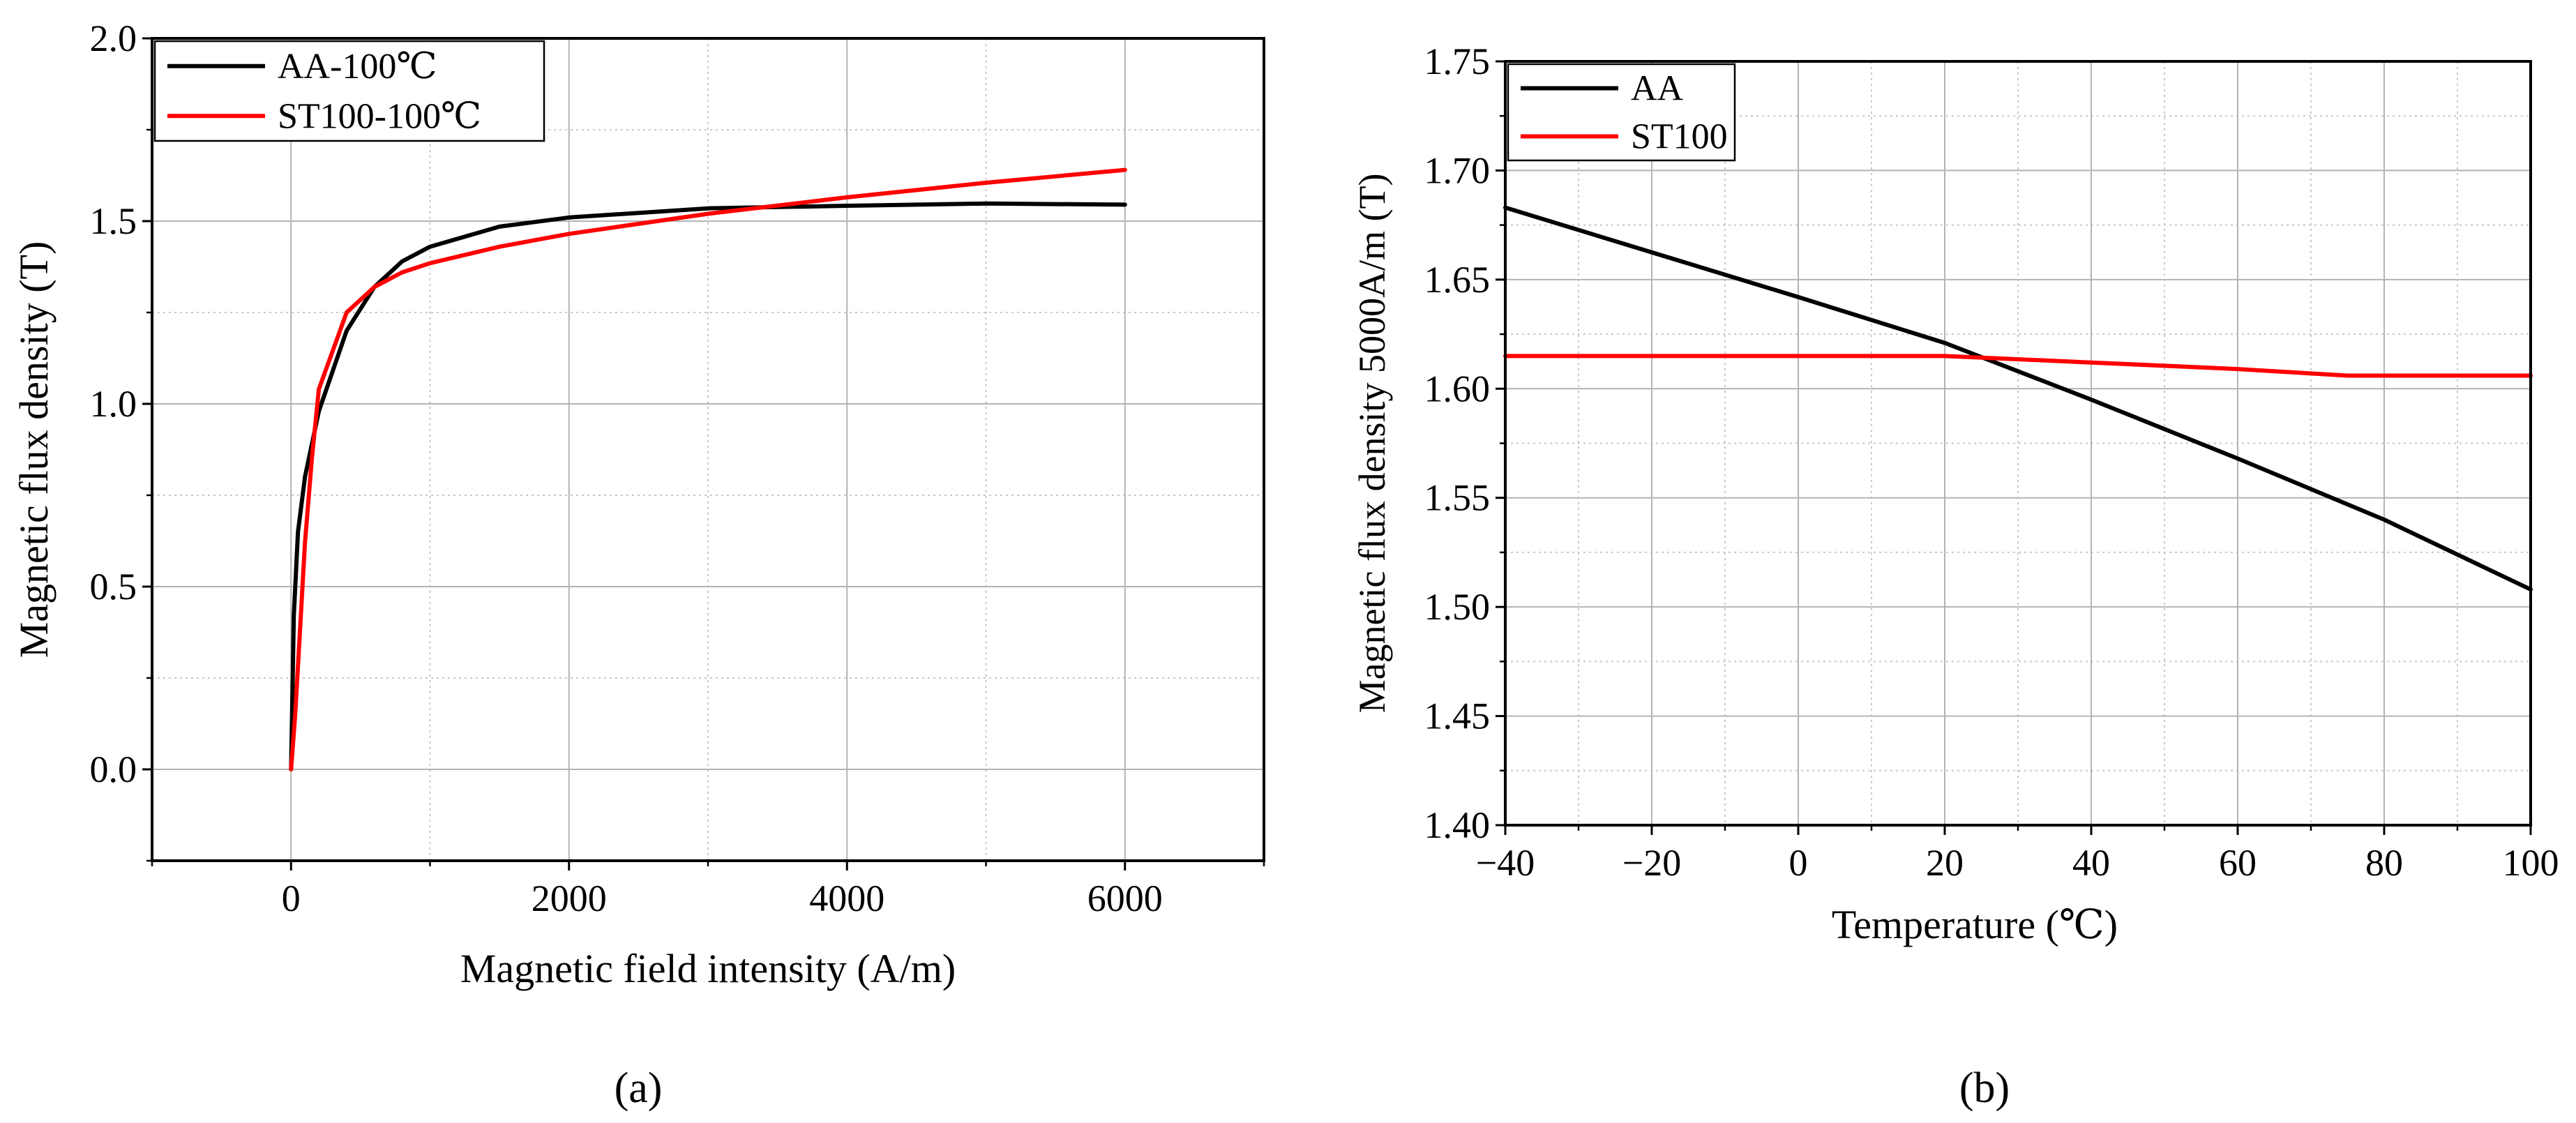 The image size is (2576, 1123). What do you see at coordinates (1457, 825) in the screenshot?
I see `y-tick-label: 1.40` at bounding box center [1457, 825].